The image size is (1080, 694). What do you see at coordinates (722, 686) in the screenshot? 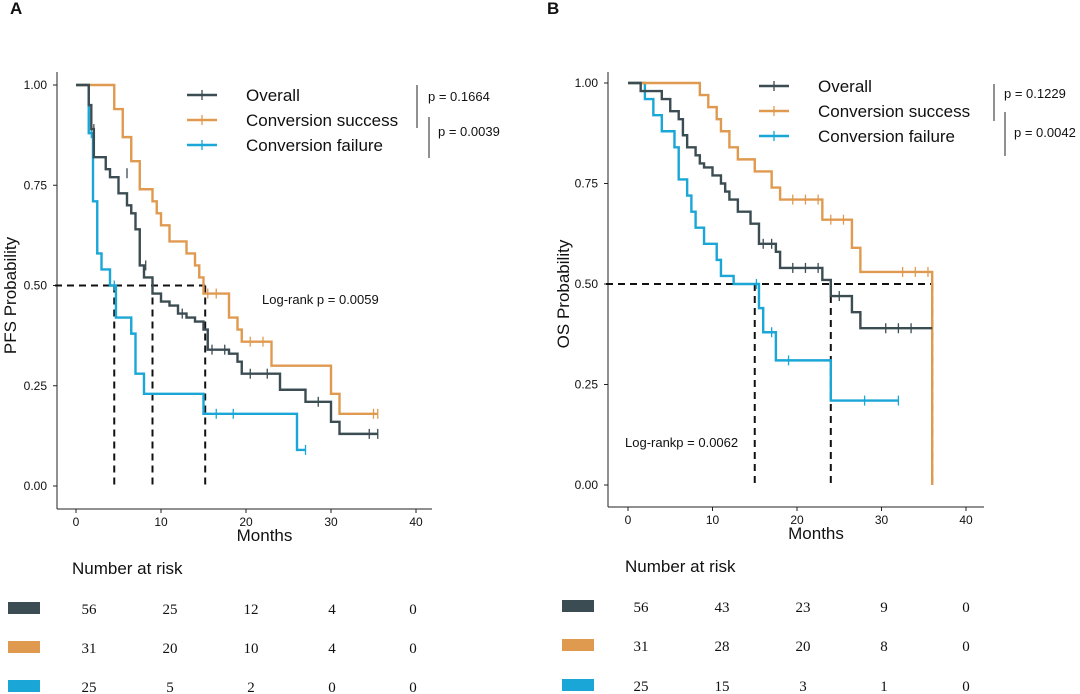
I see `risk-count-failure: 15` at bounding box center [722, 686].